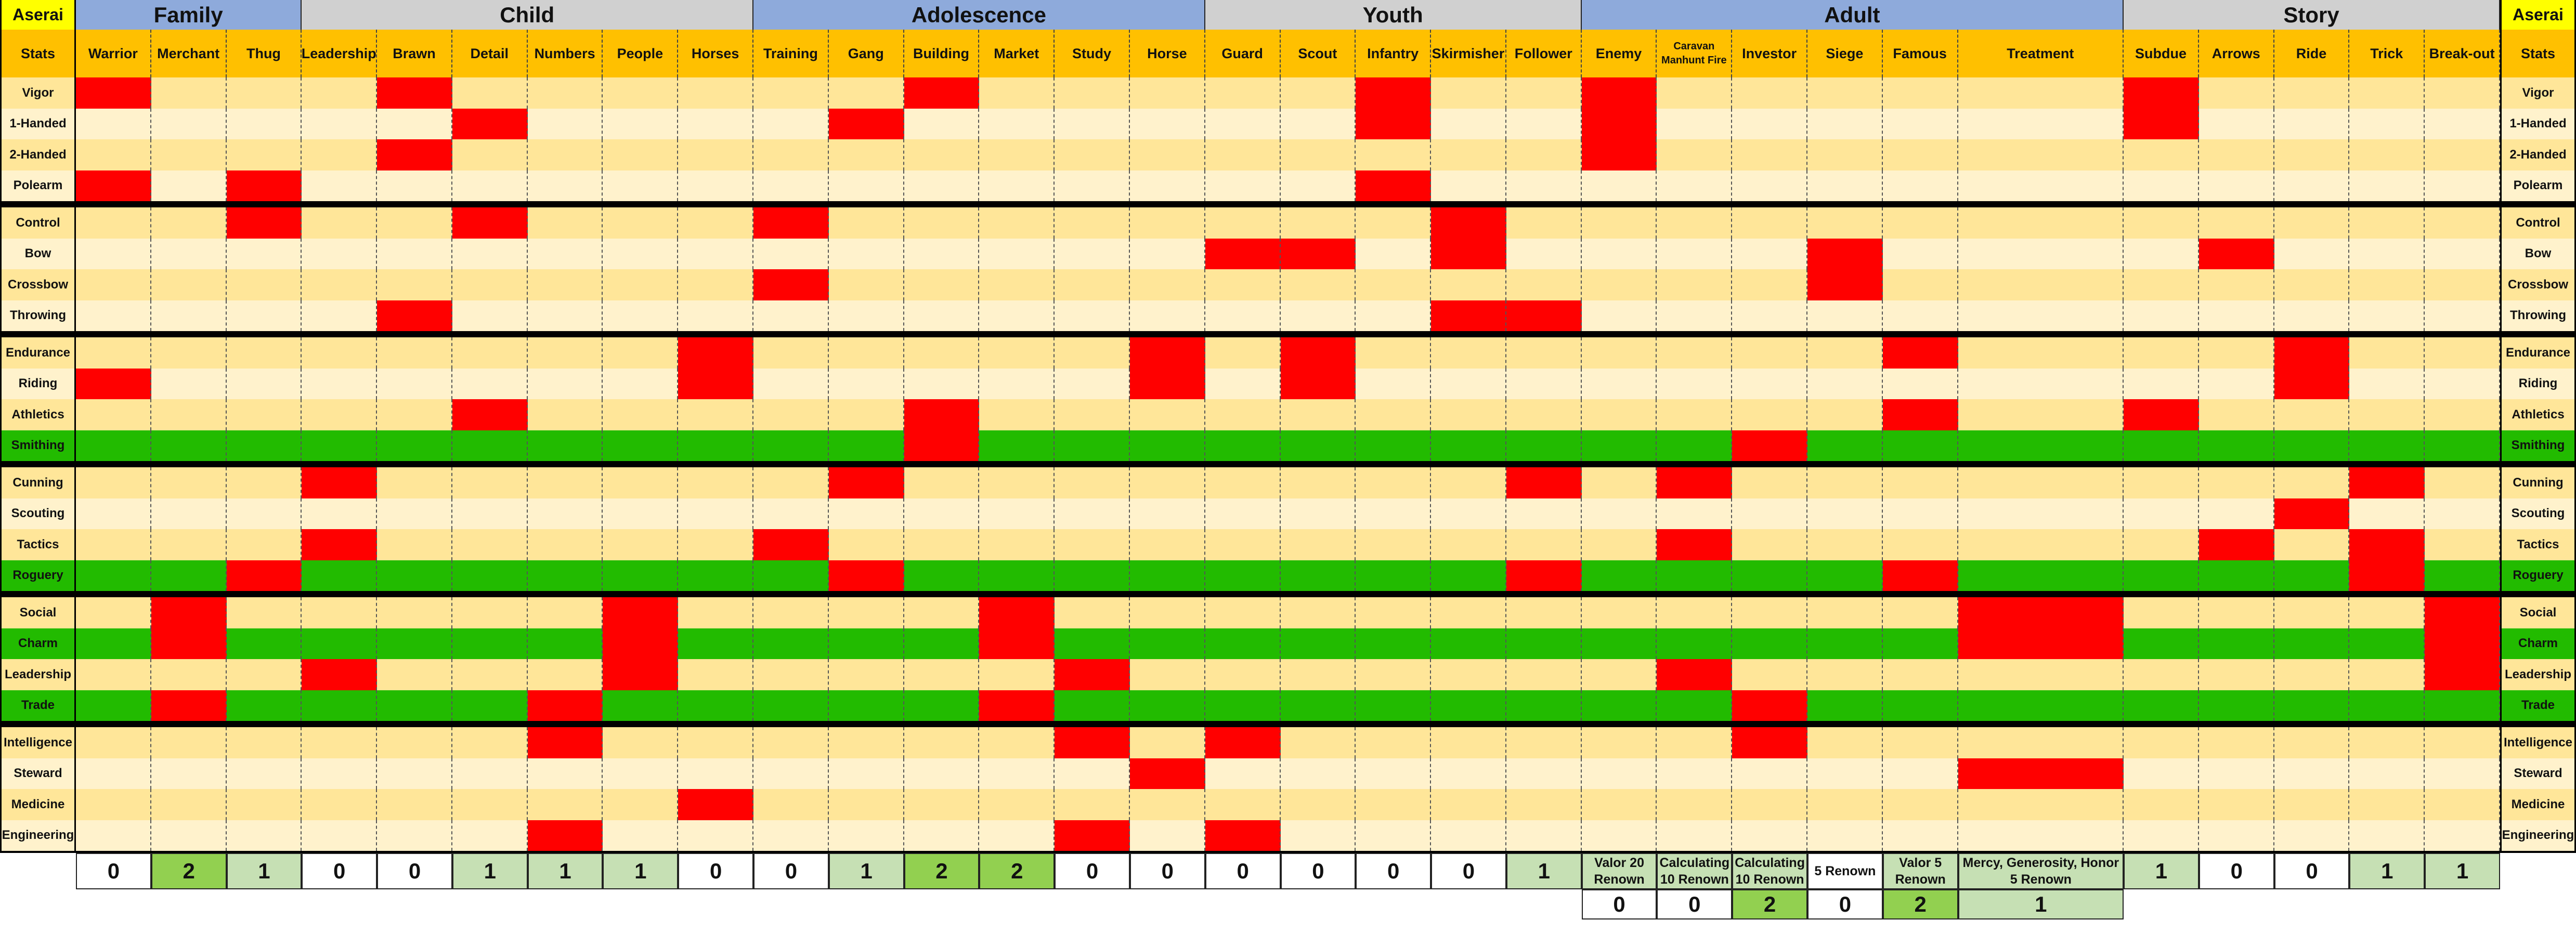 The image size is (2576, 933). Describe the element at coordinates (38, 315) in the screenshot. I see `stat-label-left-throwing: Throwing` at that location.